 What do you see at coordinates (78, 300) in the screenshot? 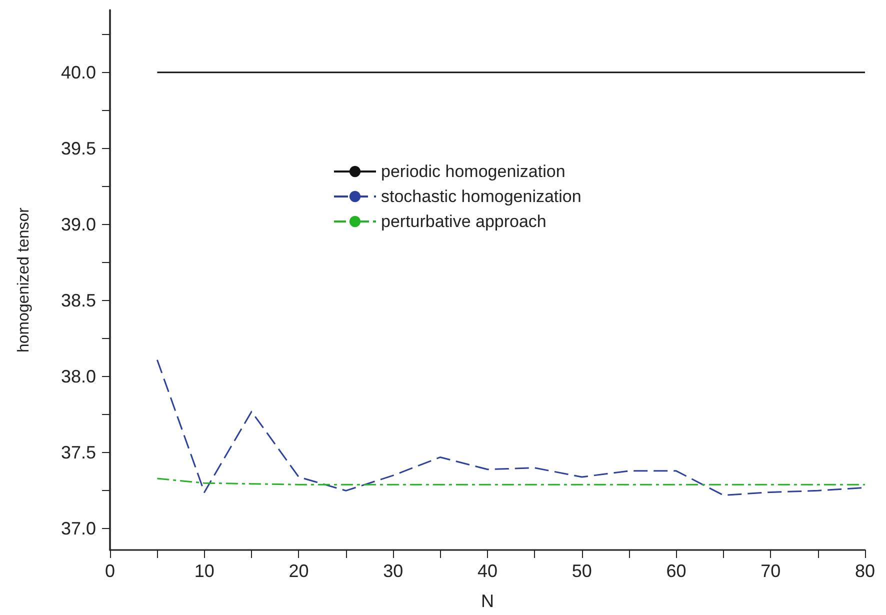
I see `y-tick-label: 38.5` at bounding box center [78, 300].